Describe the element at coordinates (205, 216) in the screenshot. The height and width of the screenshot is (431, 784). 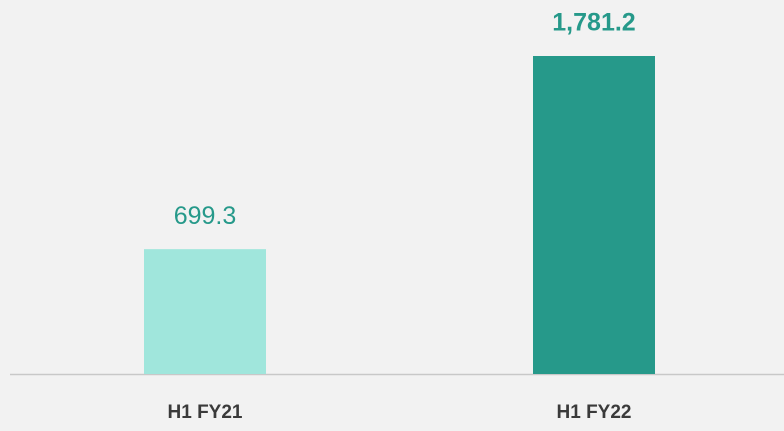
I see `value-label: 699.3` at that location.